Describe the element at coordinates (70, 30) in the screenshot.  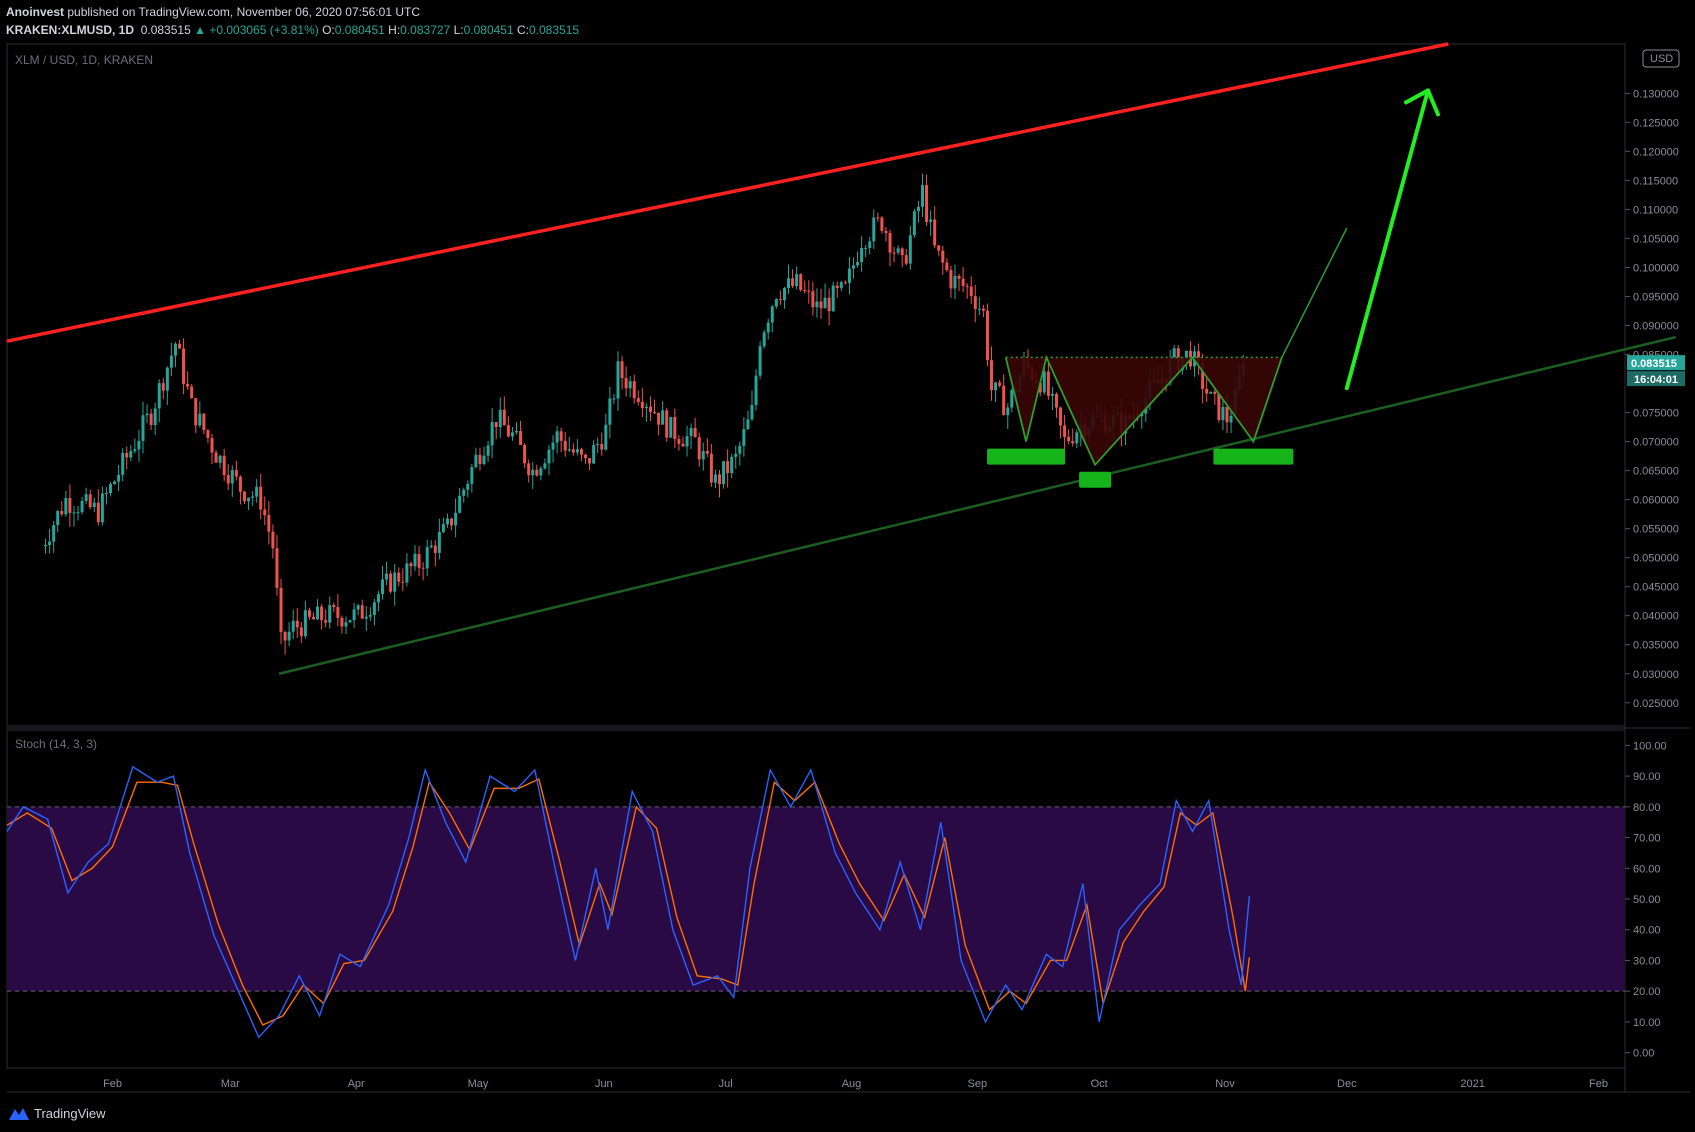
I see `symbol-label: KRAKEN:XLMUSD, 1D` at that location.